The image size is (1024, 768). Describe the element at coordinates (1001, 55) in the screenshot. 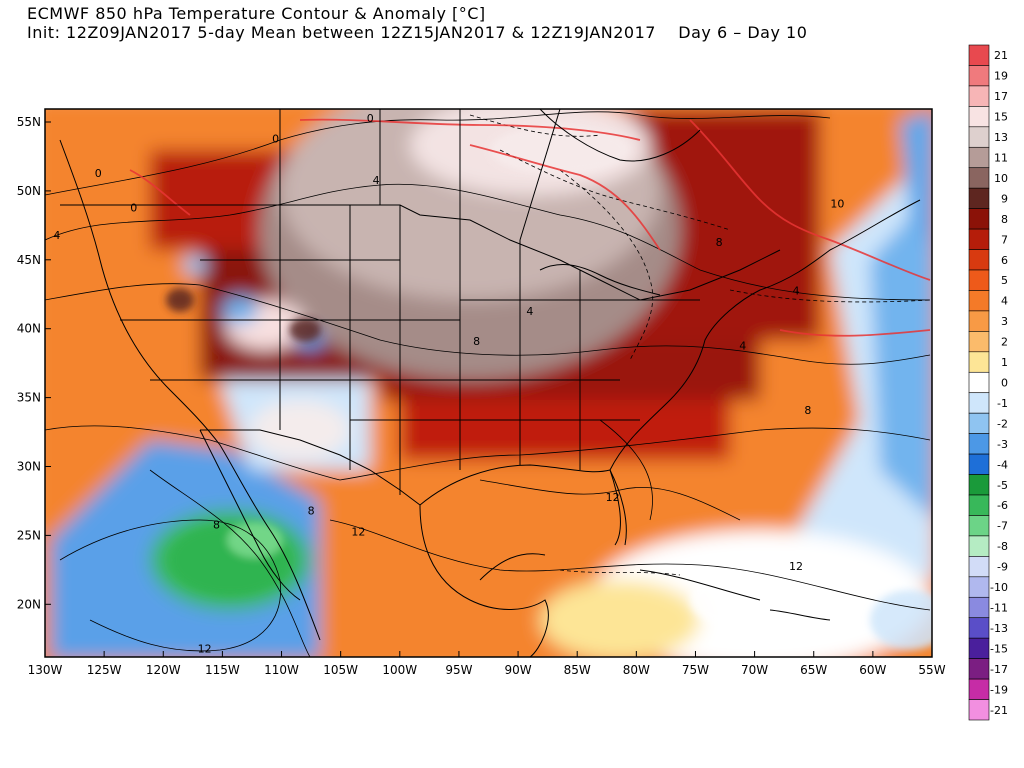

I see `colorbar-label: 21` at that location.